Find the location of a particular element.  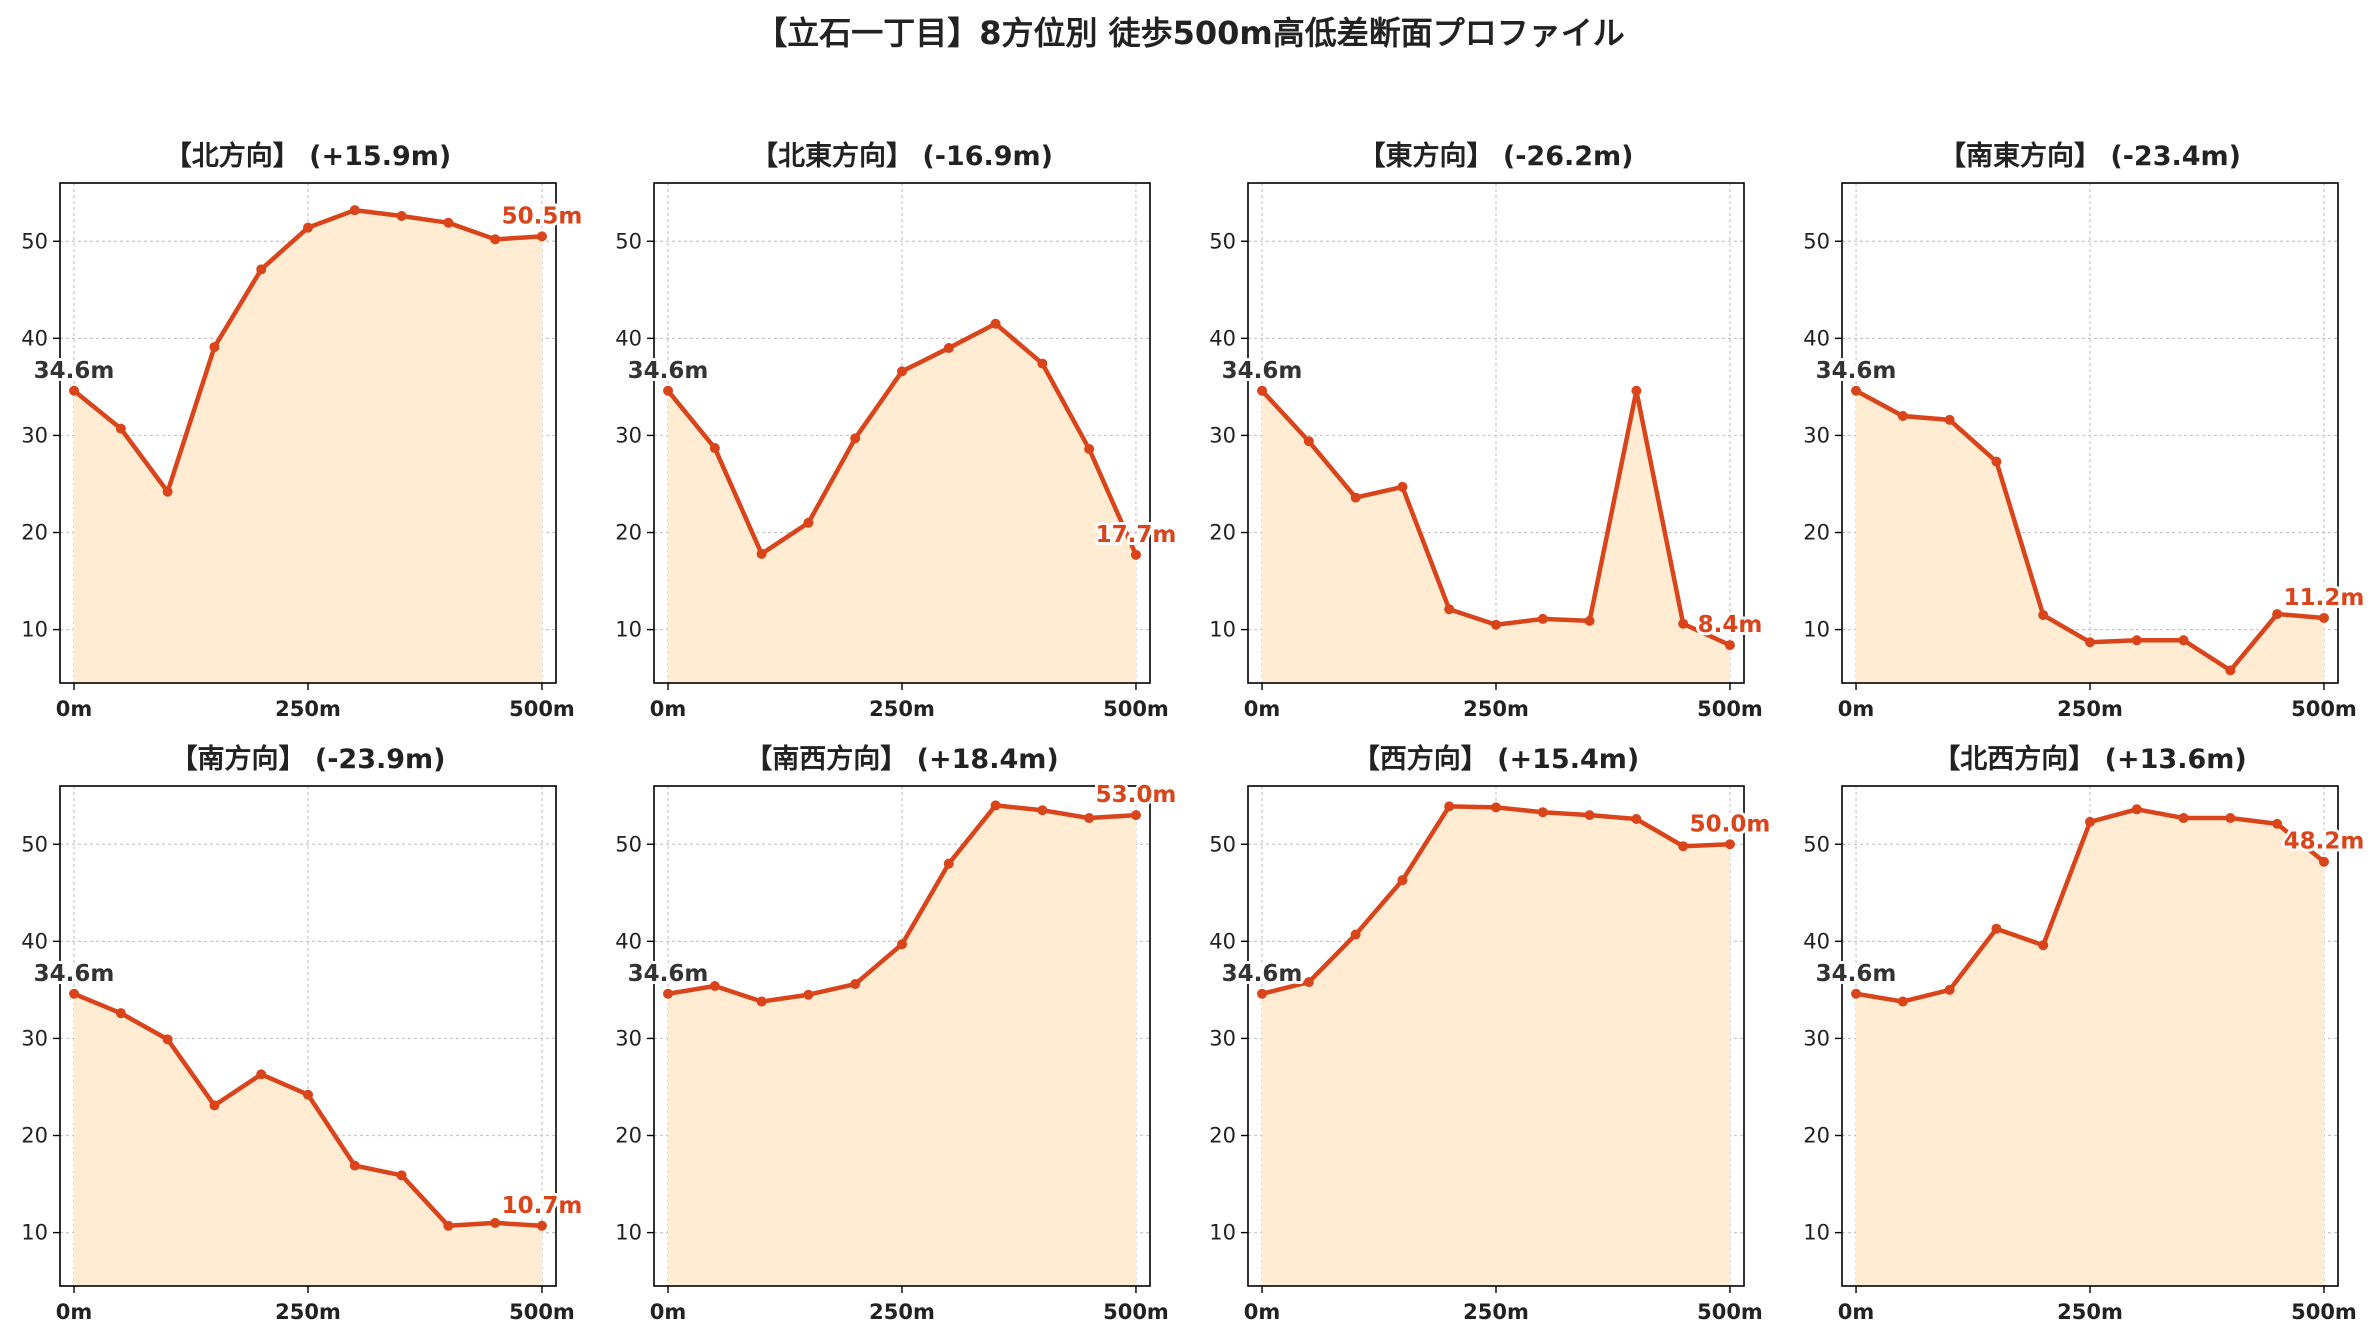

panel-title: 【北西方向】 (+13.6m) is located at coordinates (2089, 759).